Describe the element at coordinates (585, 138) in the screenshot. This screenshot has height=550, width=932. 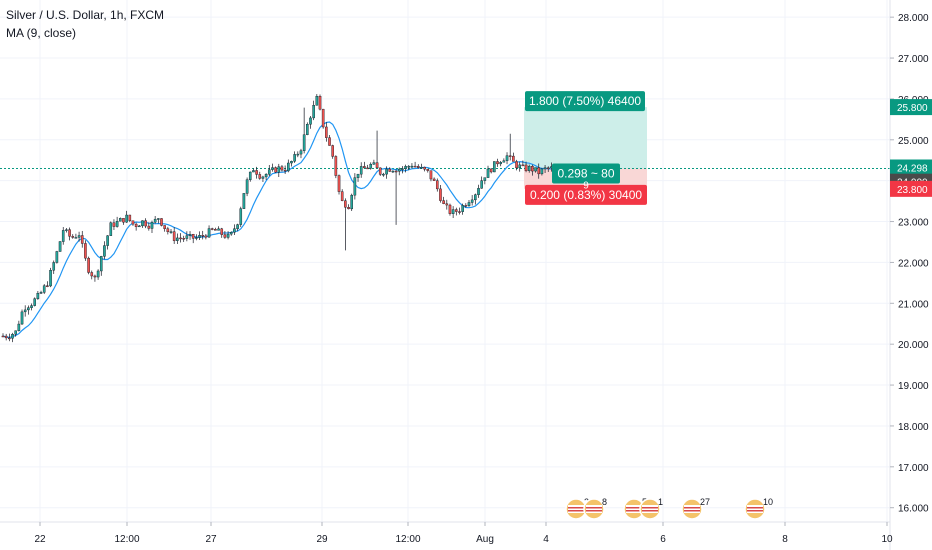
I see `profit-zone` at that location.